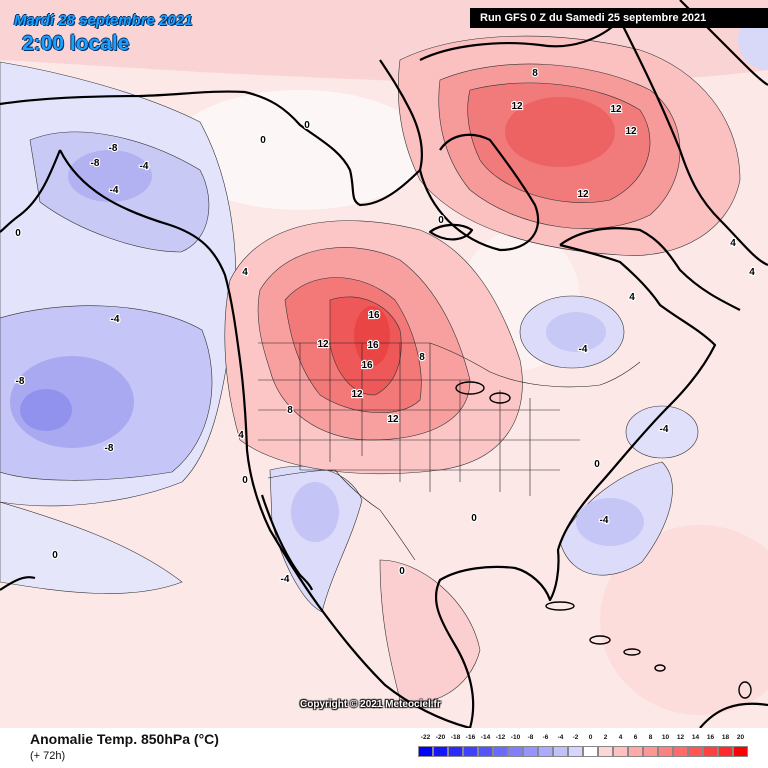 This screenshot has height=768, width=768. What do you see at coordinates (740, 737) in the screenshot?
I see `legend-label: 20` at bounding box center [740, 737].